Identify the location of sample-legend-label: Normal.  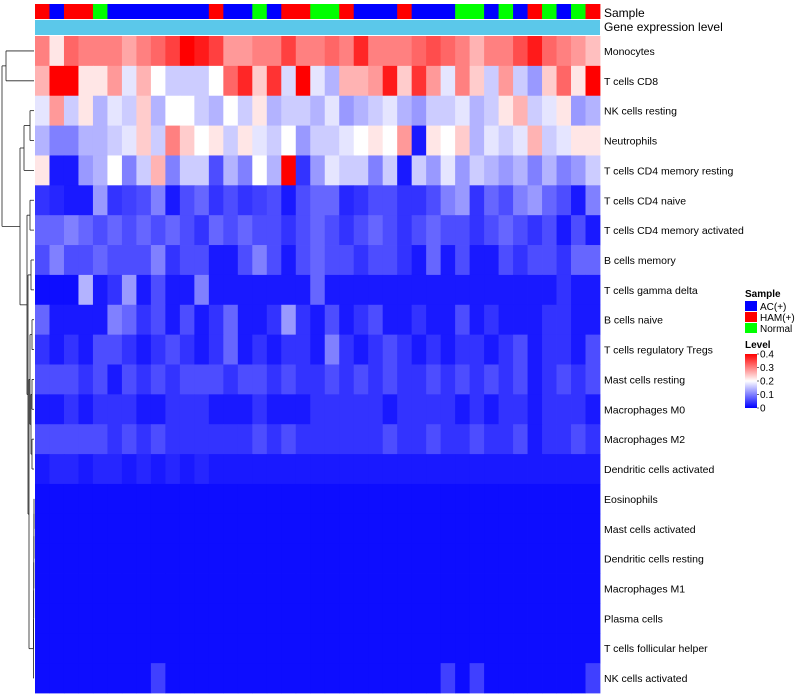
(776, 329).